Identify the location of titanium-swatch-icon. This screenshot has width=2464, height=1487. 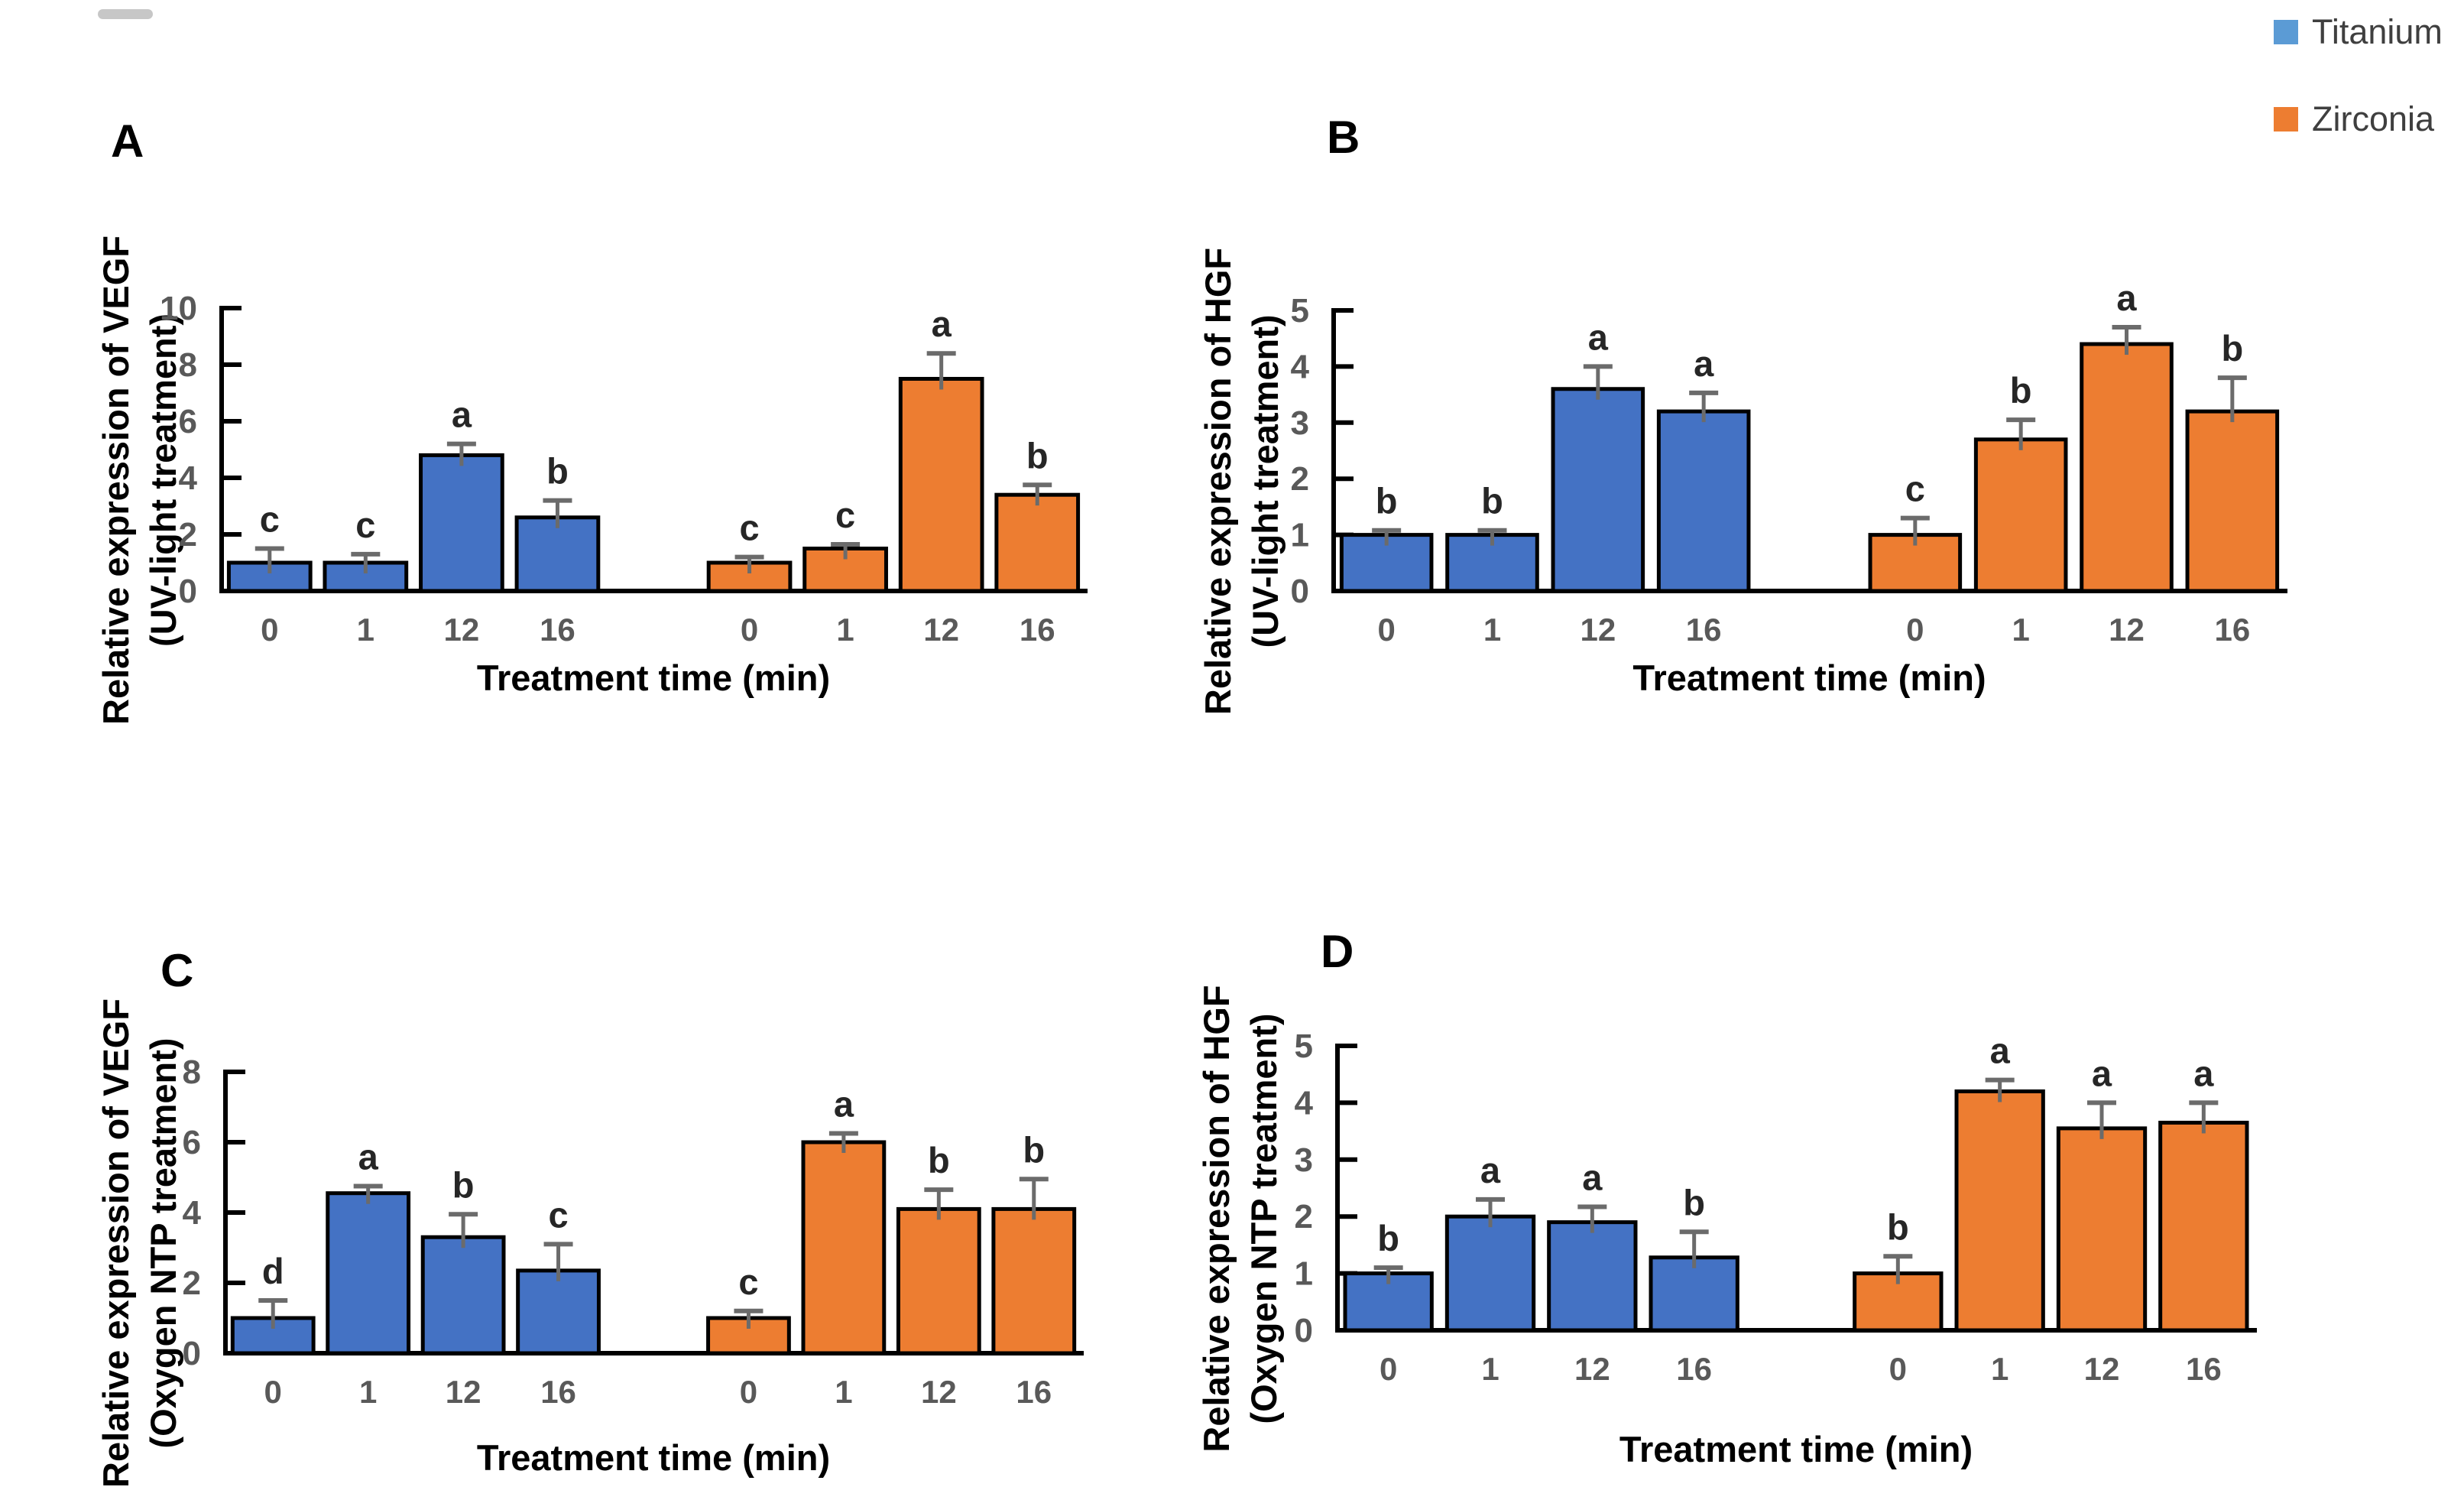
(2286, 32).